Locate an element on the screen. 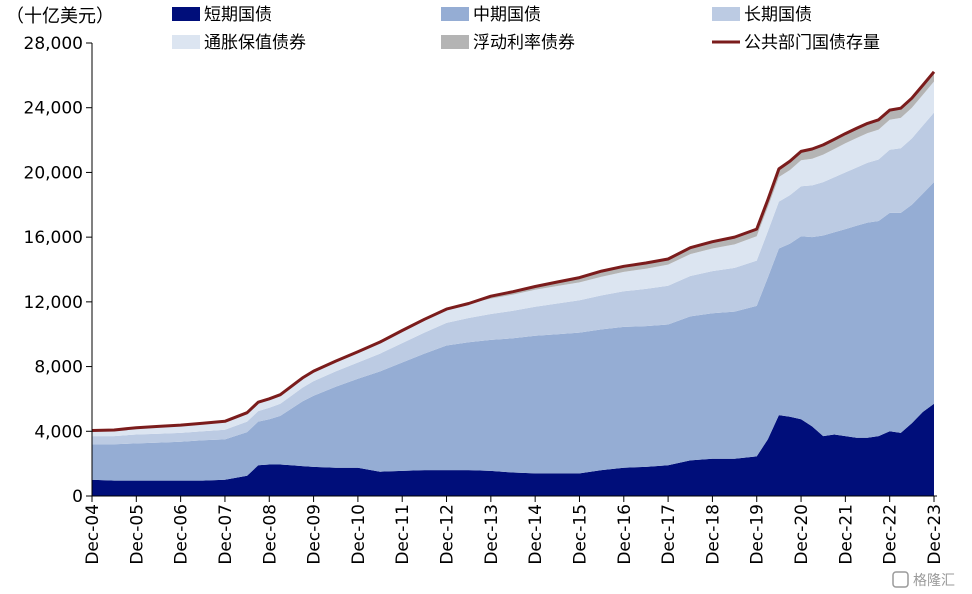 The width and height of the screenshot is (972, 594). x-tick-label: Dec-21 is located at coordinates (846, 534).